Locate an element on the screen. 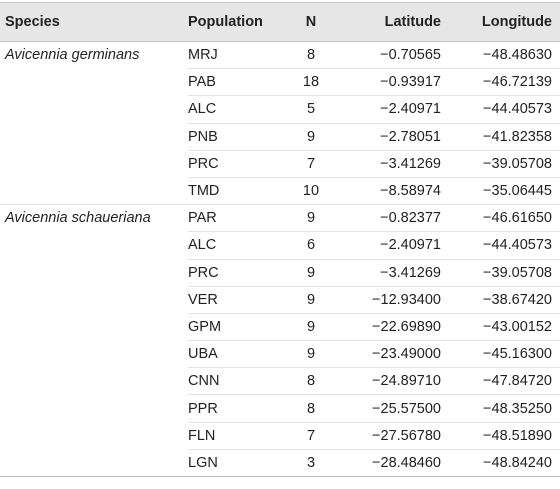 This screenshot has width=560, height=489. cell-latitude: −12.93400 is located at coordinates (393, 299).